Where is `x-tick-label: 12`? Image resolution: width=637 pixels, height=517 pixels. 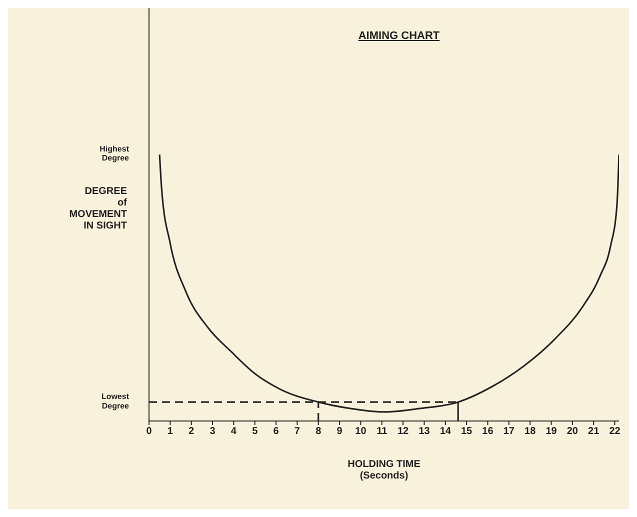
x-tick-label: 12 is located at coordinates (403, 432).